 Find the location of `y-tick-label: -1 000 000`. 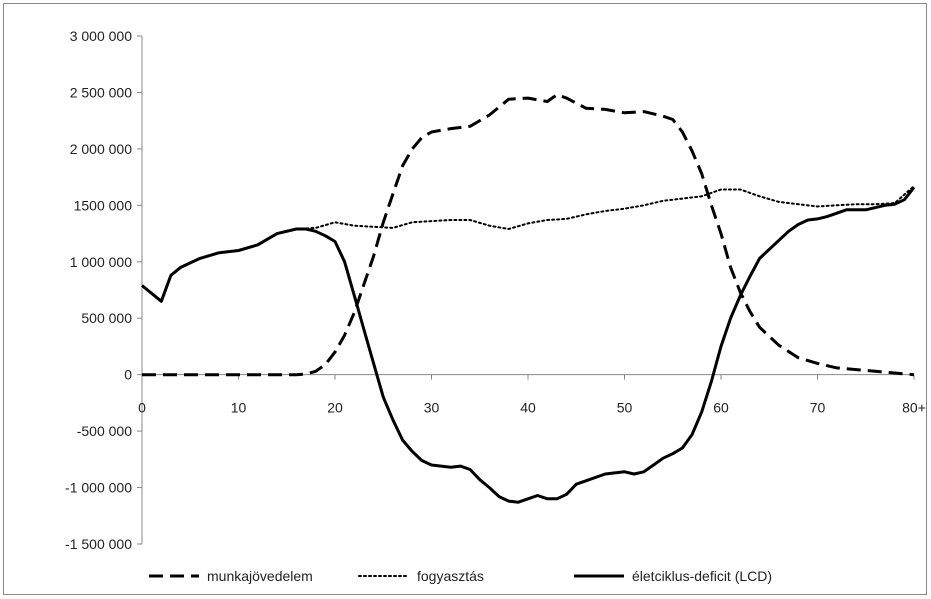

y-tick-label: -1 000 000 is located at coordinates (98, 488).